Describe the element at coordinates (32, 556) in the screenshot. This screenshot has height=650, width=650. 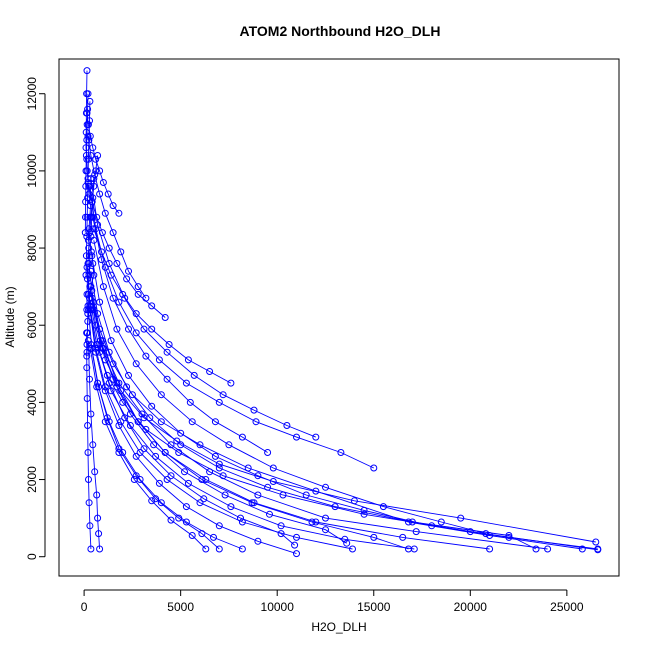
I see `y-tick-label: 0` at that location.